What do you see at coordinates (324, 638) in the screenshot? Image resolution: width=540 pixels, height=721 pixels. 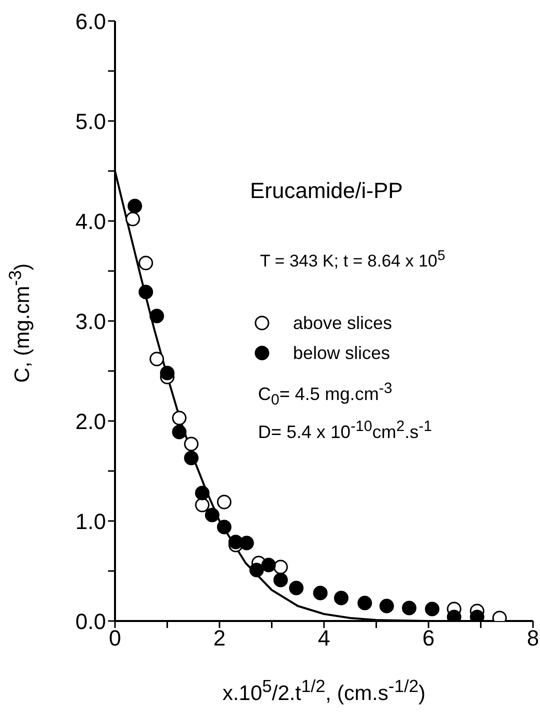 I see `x-tick-label: 4` at bounding box center [324, 638].